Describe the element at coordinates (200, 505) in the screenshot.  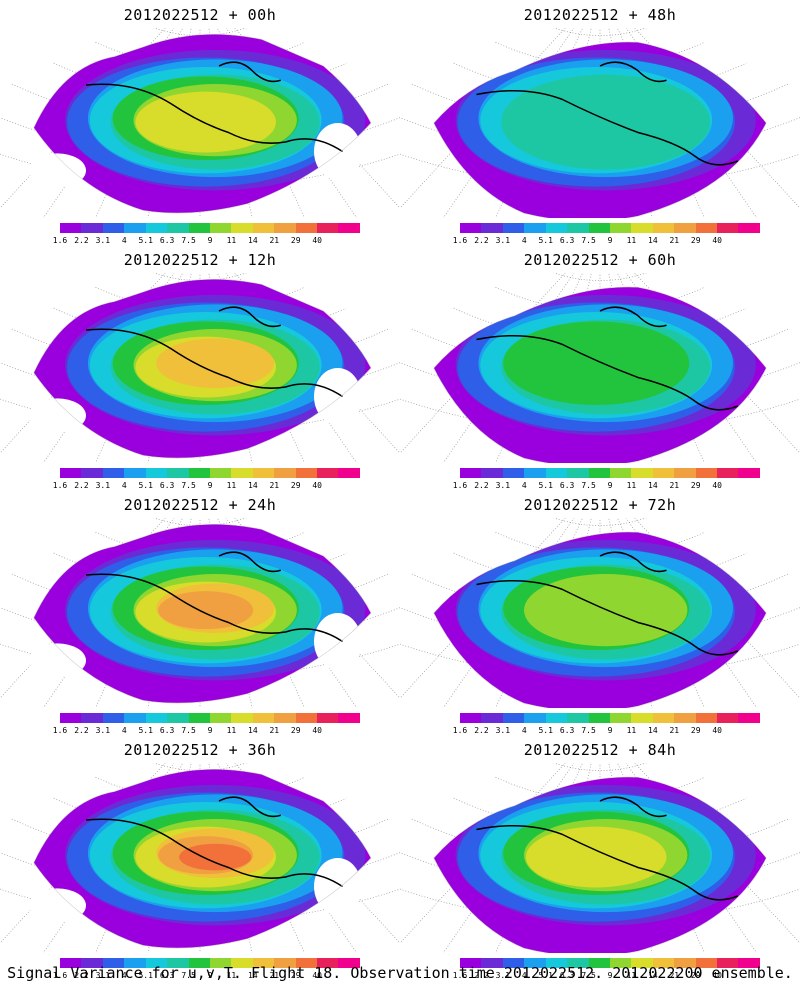
I see `panel-title: 2012022512 + 24h` at that location.